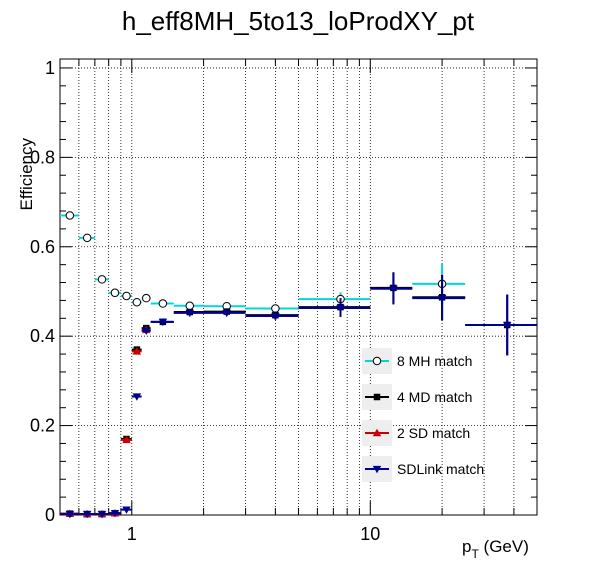  Describe the element at coordinates (42, 247) in the screenshot. I see `y-tick-label: 0.6` at that location.